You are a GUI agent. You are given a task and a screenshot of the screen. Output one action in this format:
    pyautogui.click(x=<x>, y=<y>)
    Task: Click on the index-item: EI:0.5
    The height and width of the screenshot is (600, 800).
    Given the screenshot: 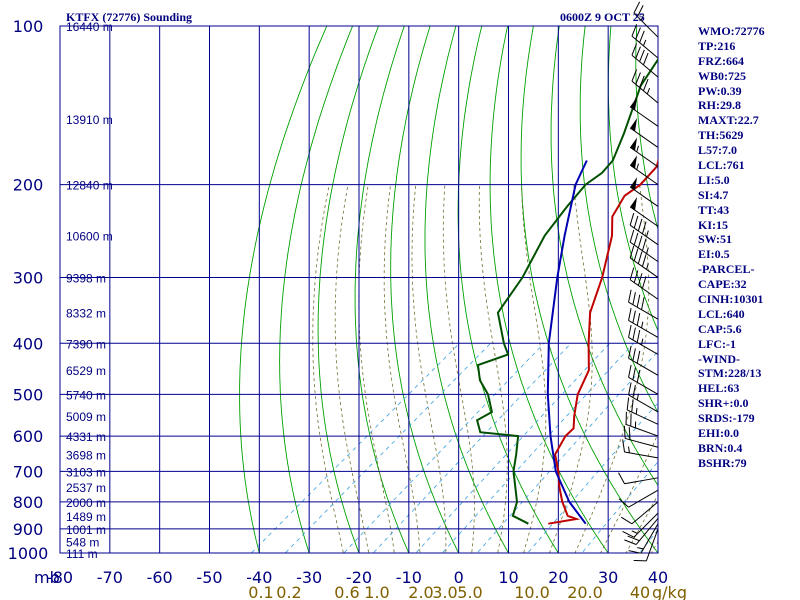 What is the action you would take?
    pyautogui.click(x=714, y=254)
    